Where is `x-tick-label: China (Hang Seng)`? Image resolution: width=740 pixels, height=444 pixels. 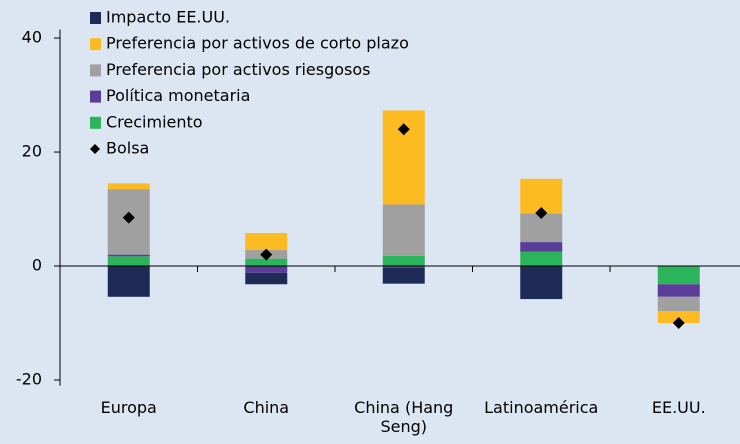
x-tick-label: China (Hang Seng) is located at coordinates (404, 417).